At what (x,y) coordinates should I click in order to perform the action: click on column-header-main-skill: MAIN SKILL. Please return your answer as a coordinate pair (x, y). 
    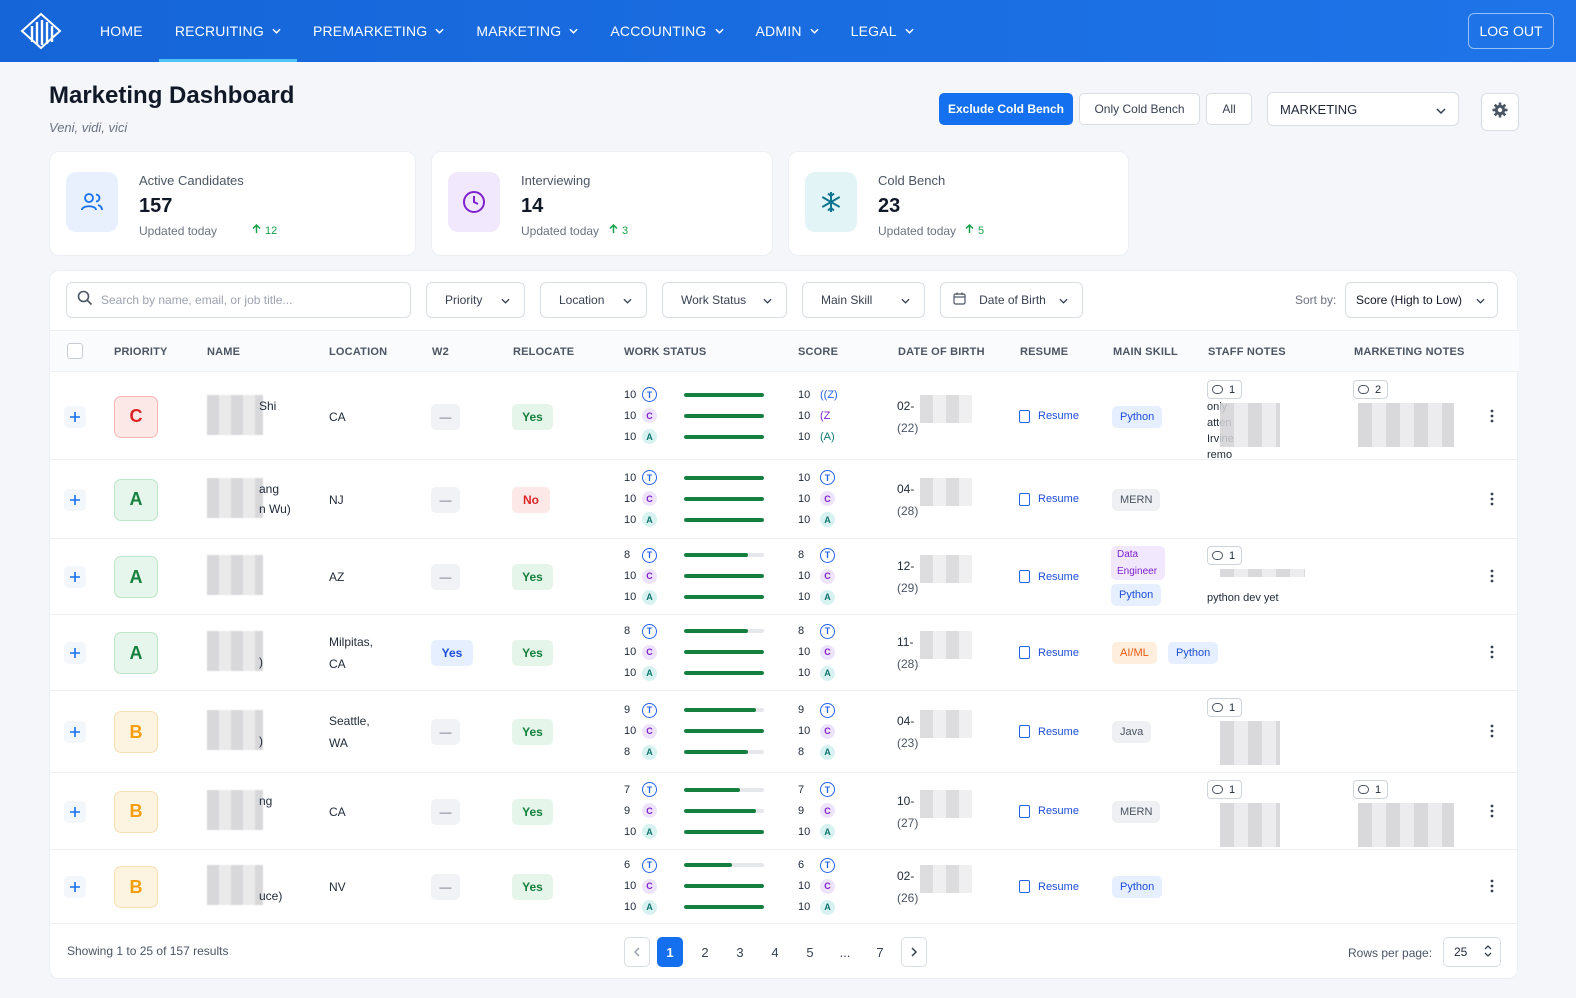
    Looking at the image, I should click on (1145, 352).